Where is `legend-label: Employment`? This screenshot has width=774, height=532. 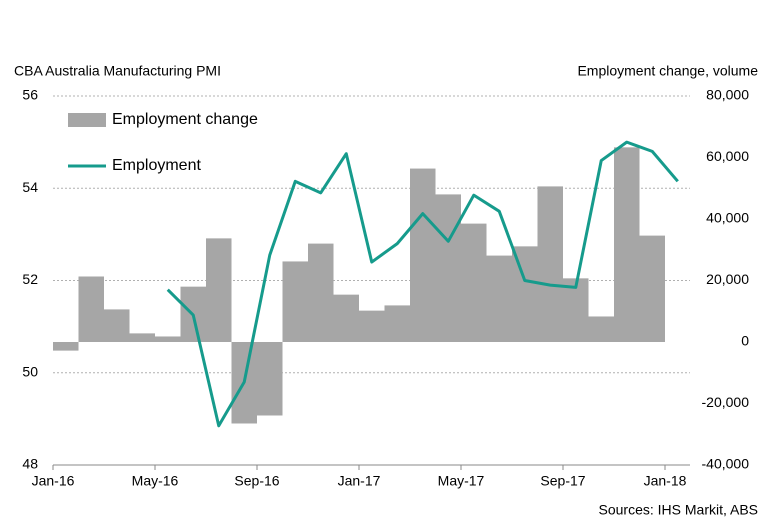 legend-label: Employment is located at coordinates (156, 165).